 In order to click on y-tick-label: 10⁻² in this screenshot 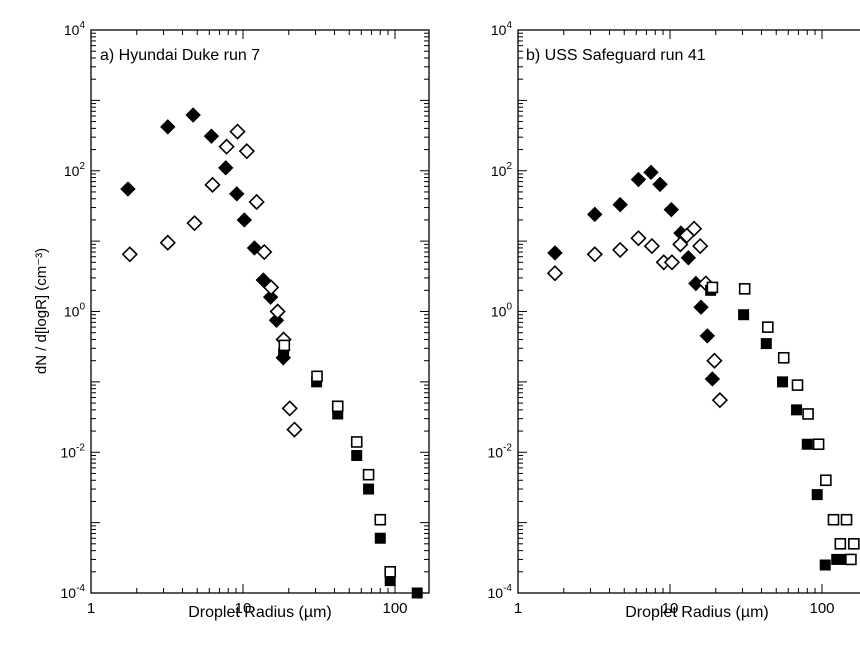, I will do `click(73, 451)`.